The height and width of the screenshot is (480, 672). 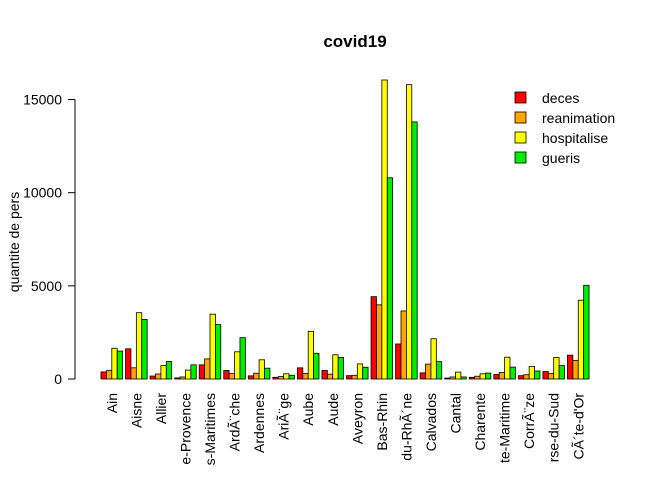 I want to click on x-tick-label-15: Charente, so click(x=480, y=422).